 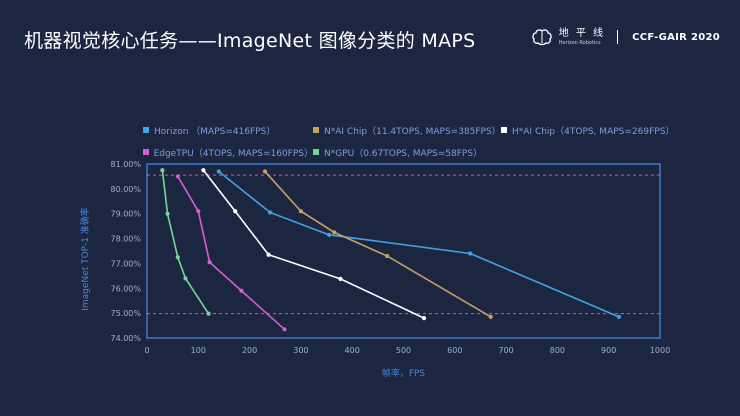 I want to click on y-tick-label: 75.00%, so click(x=125, y=313).